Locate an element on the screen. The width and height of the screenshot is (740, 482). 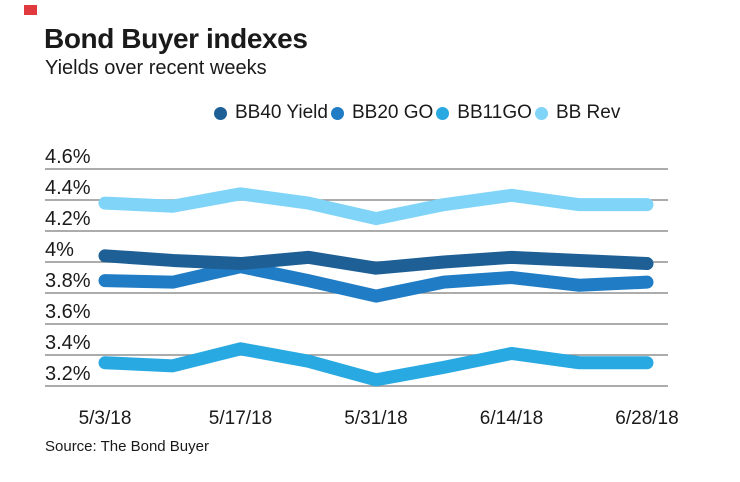
x-axis-label: 5/31/18 is located at coordinates (375, 418).